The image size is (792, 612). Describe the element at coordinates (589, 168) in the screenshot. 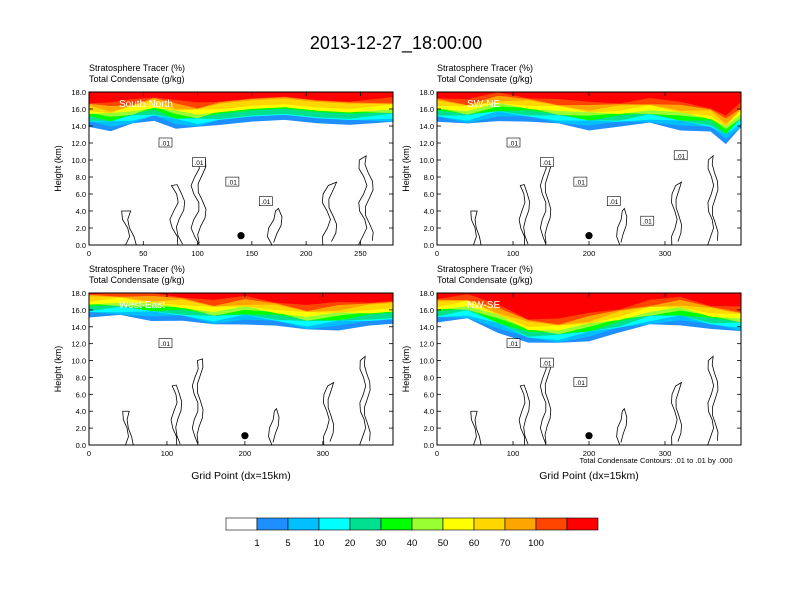

I see `plot-area: .01 .01 .01 .01 .01 .01` at that location.